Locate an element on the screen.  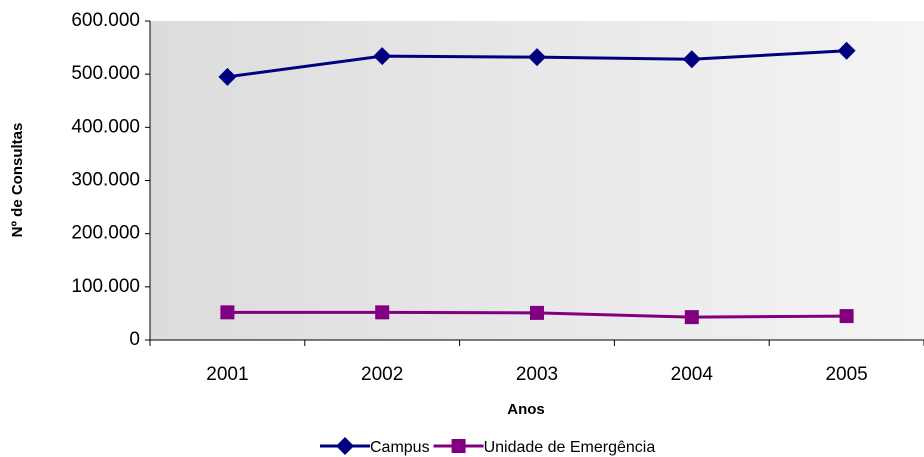
y-tick-label: 600.000 is located at coordinates (105, 20).